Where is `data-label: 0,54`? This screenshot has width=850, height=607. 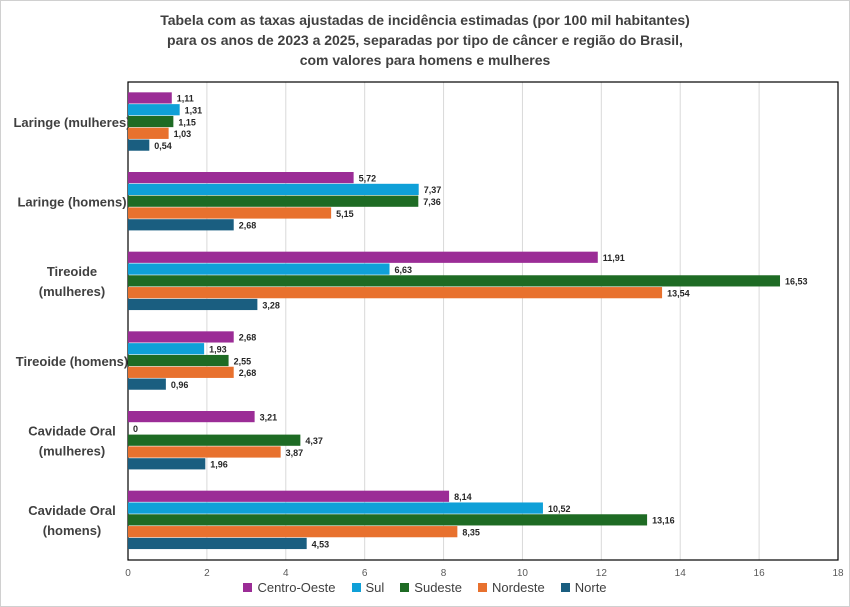 data-label: 0,54 is located at coordinates (163, 146).